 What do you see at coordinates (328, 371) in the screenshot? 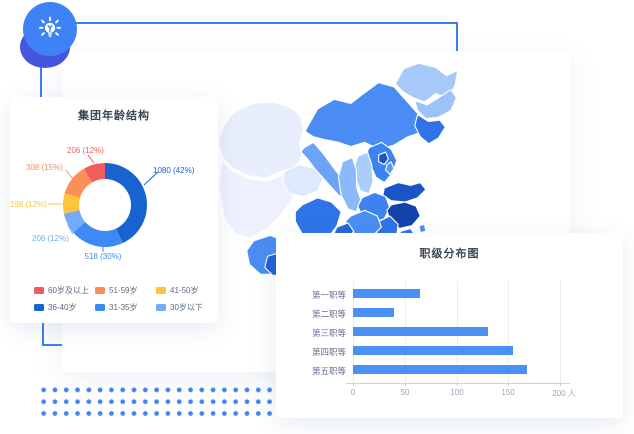
I see `bar-category-label: 第五职等` at bounding box center [328, 371].